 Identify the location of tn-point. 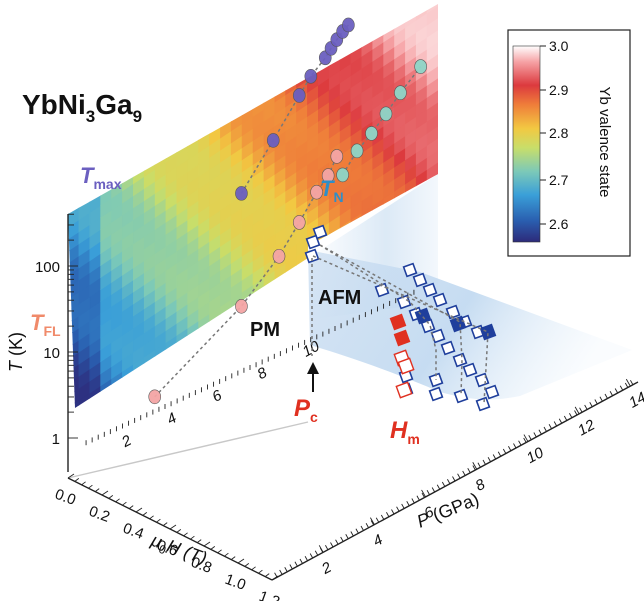
(357, 151).